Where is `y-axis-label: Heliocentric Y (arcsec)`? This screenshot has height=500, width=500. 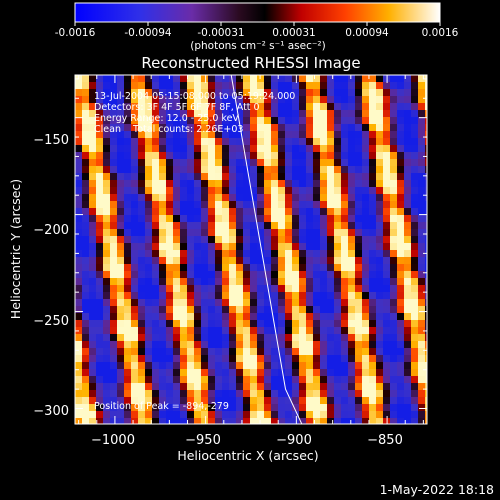 y-axis-label: Heliocentric Y (arcsec) is located at coordinates (15, 249).